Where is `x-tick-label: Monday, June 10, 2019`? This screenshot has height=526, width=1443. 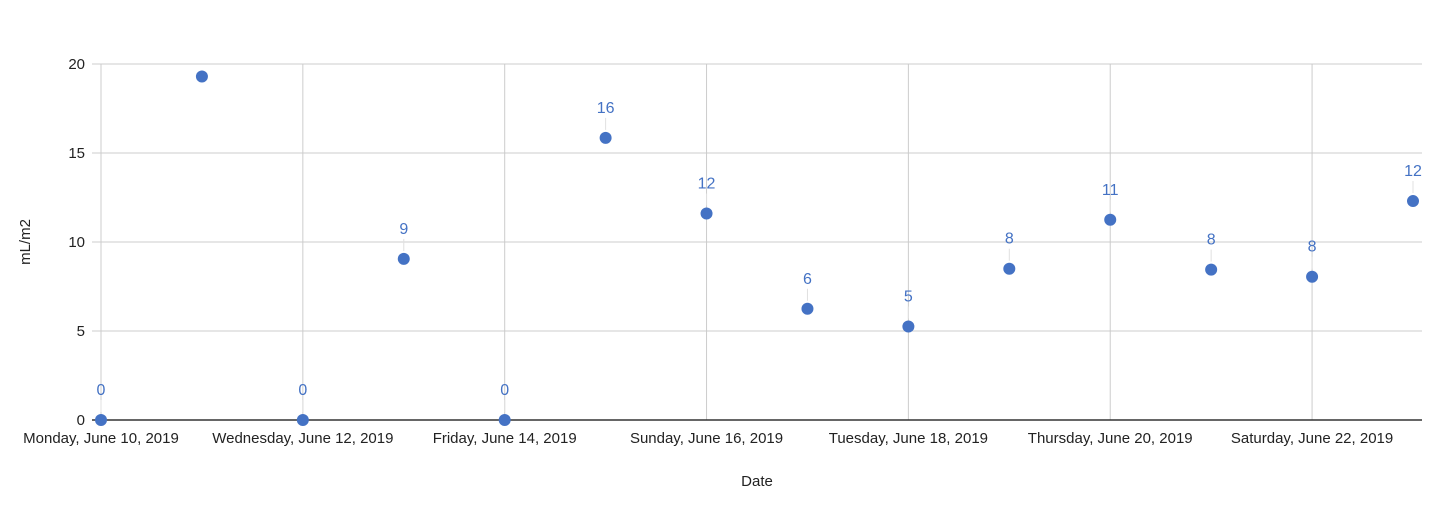 x-tick-label: Monday, June 10, 2019 is located at coordinates (101, 438).